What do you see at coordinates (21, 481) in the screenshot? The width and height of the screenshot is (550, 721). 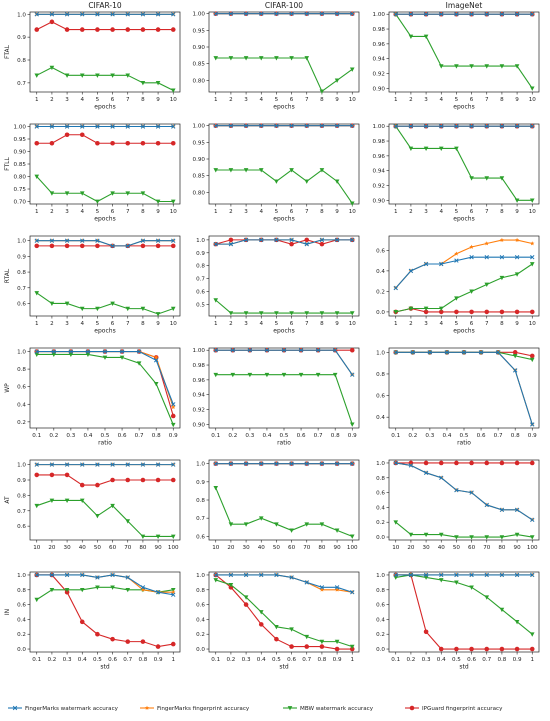 I see `y-tick-label: 0.9` at bounding box center [21, 481].